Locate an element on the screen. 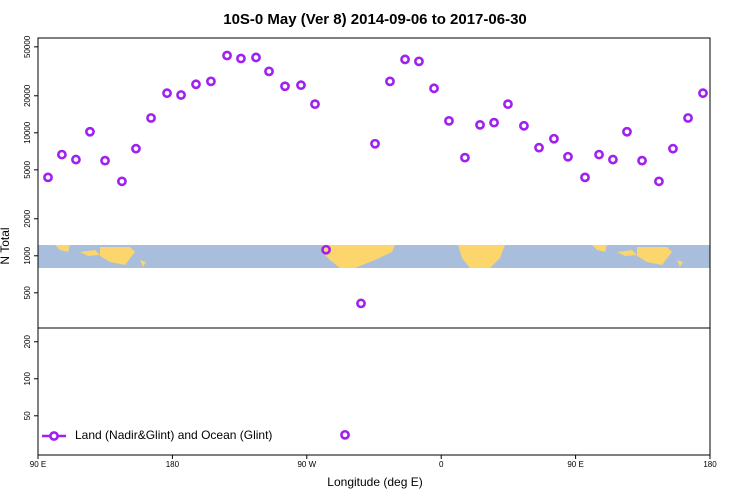 Image resolution: width=750 pixels, height=500 pixels. y-tick-label: 100 is located at coordinates (27, 379).